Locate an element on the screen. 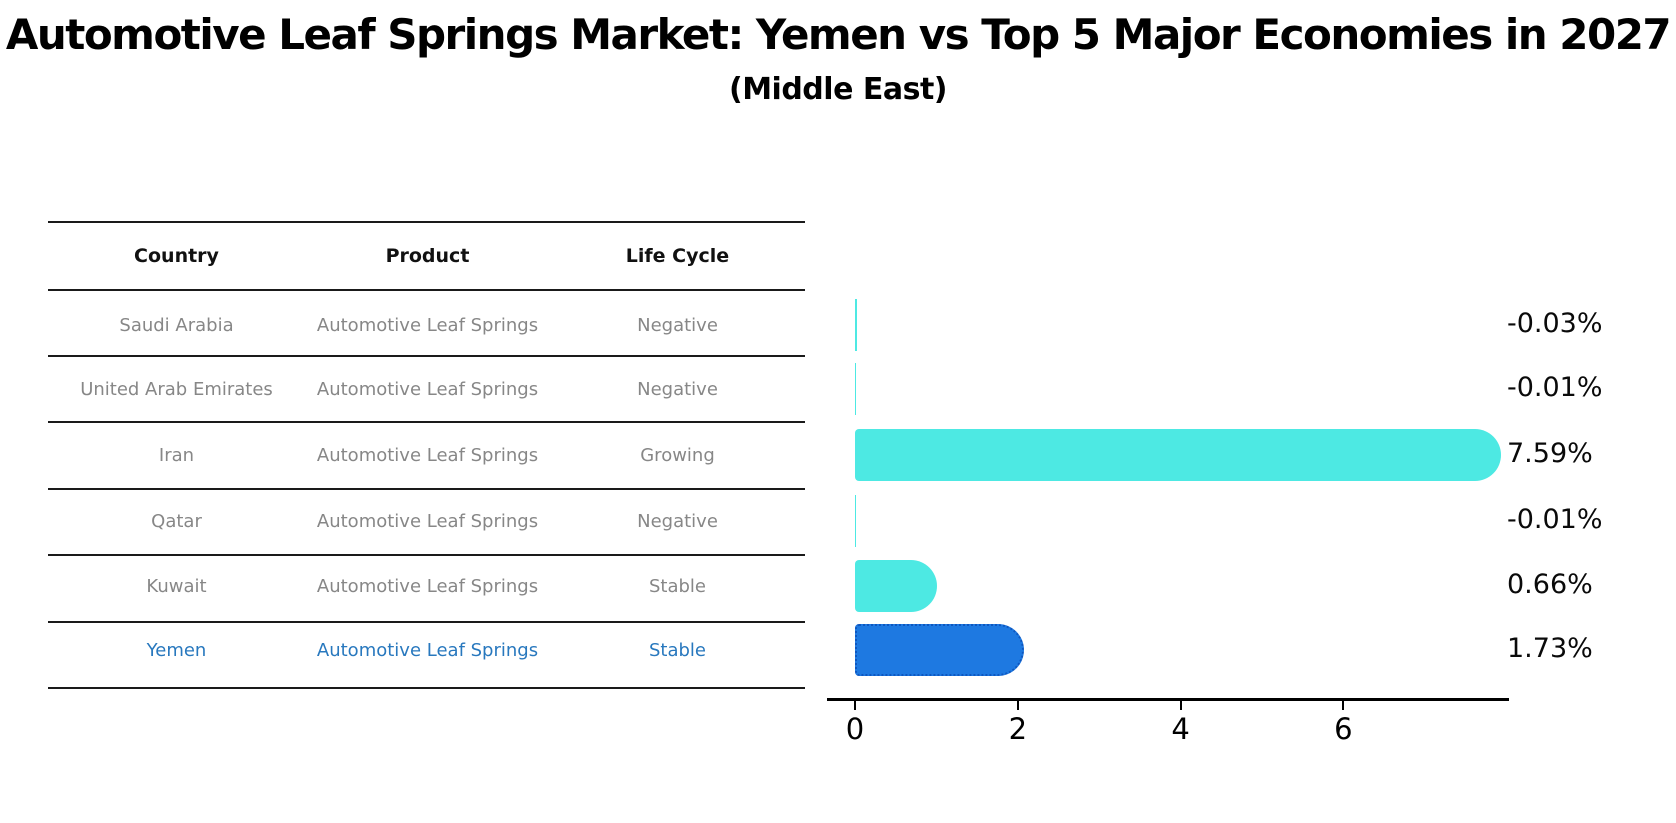  country-cell: Iran is located at coordinates (176, 455).